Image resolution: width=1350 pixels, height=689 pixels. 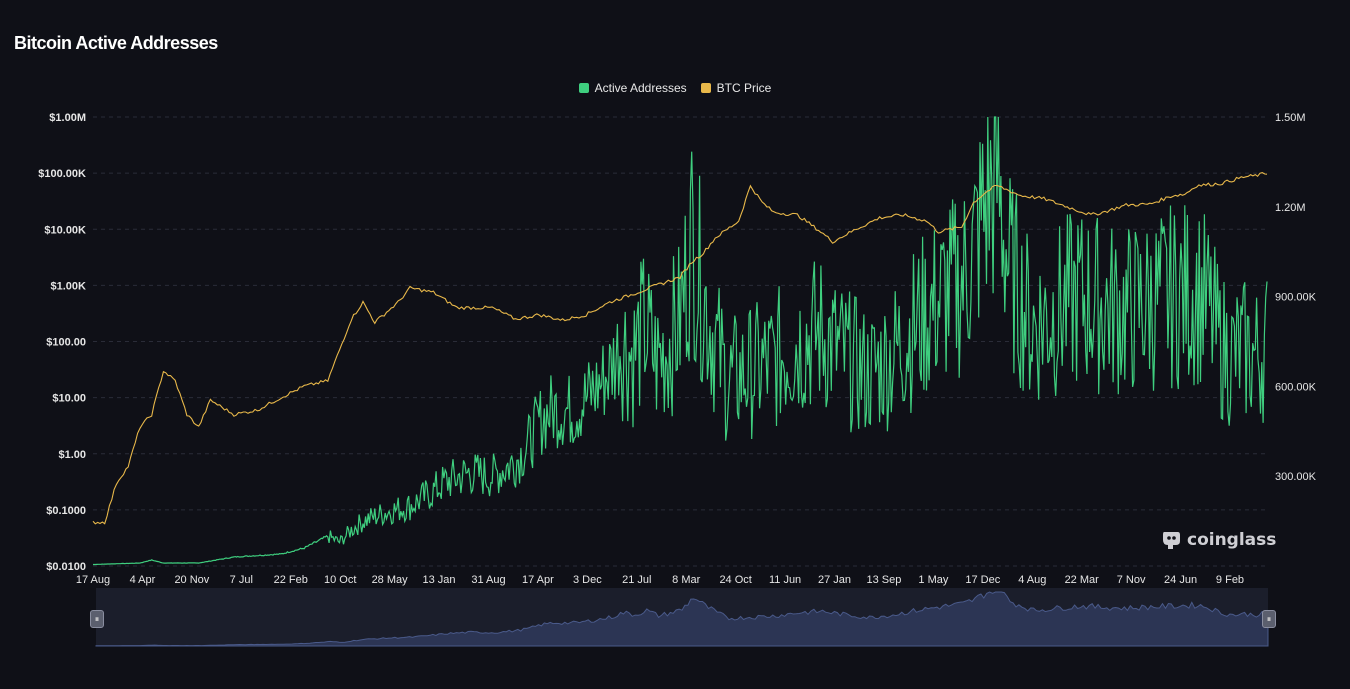 I want to click on right-axis-tick-label: 600.00K, so click(x=1296, y=387).